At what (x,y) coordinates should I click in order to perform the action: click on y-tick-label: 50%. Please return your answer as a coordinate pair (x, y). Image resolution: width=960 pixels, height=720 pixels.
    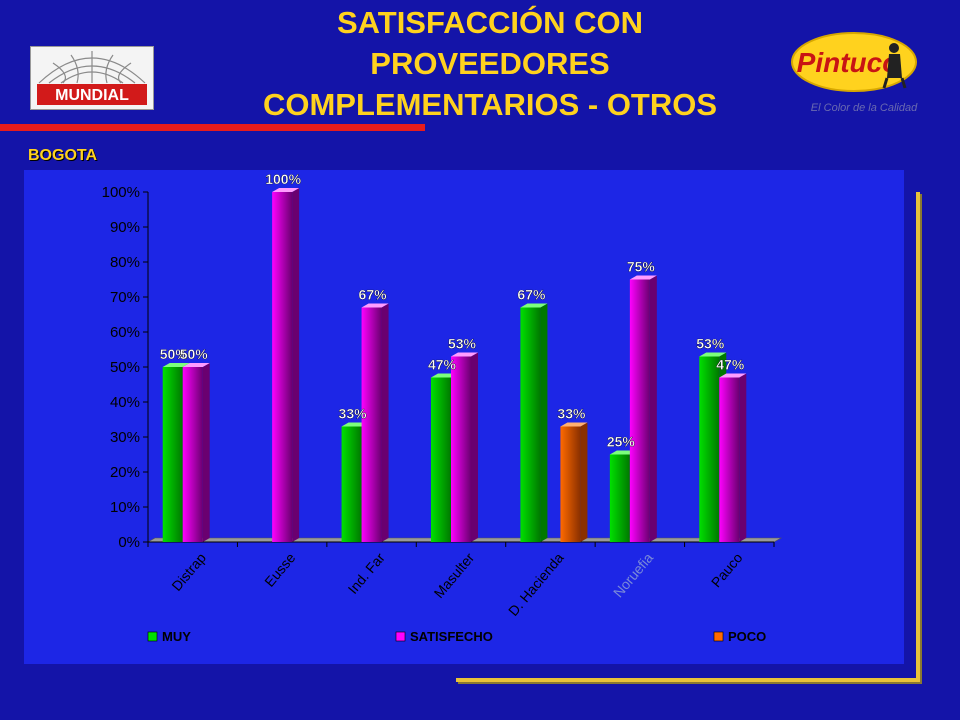
    Looking at the image, I should click on (125, 367).